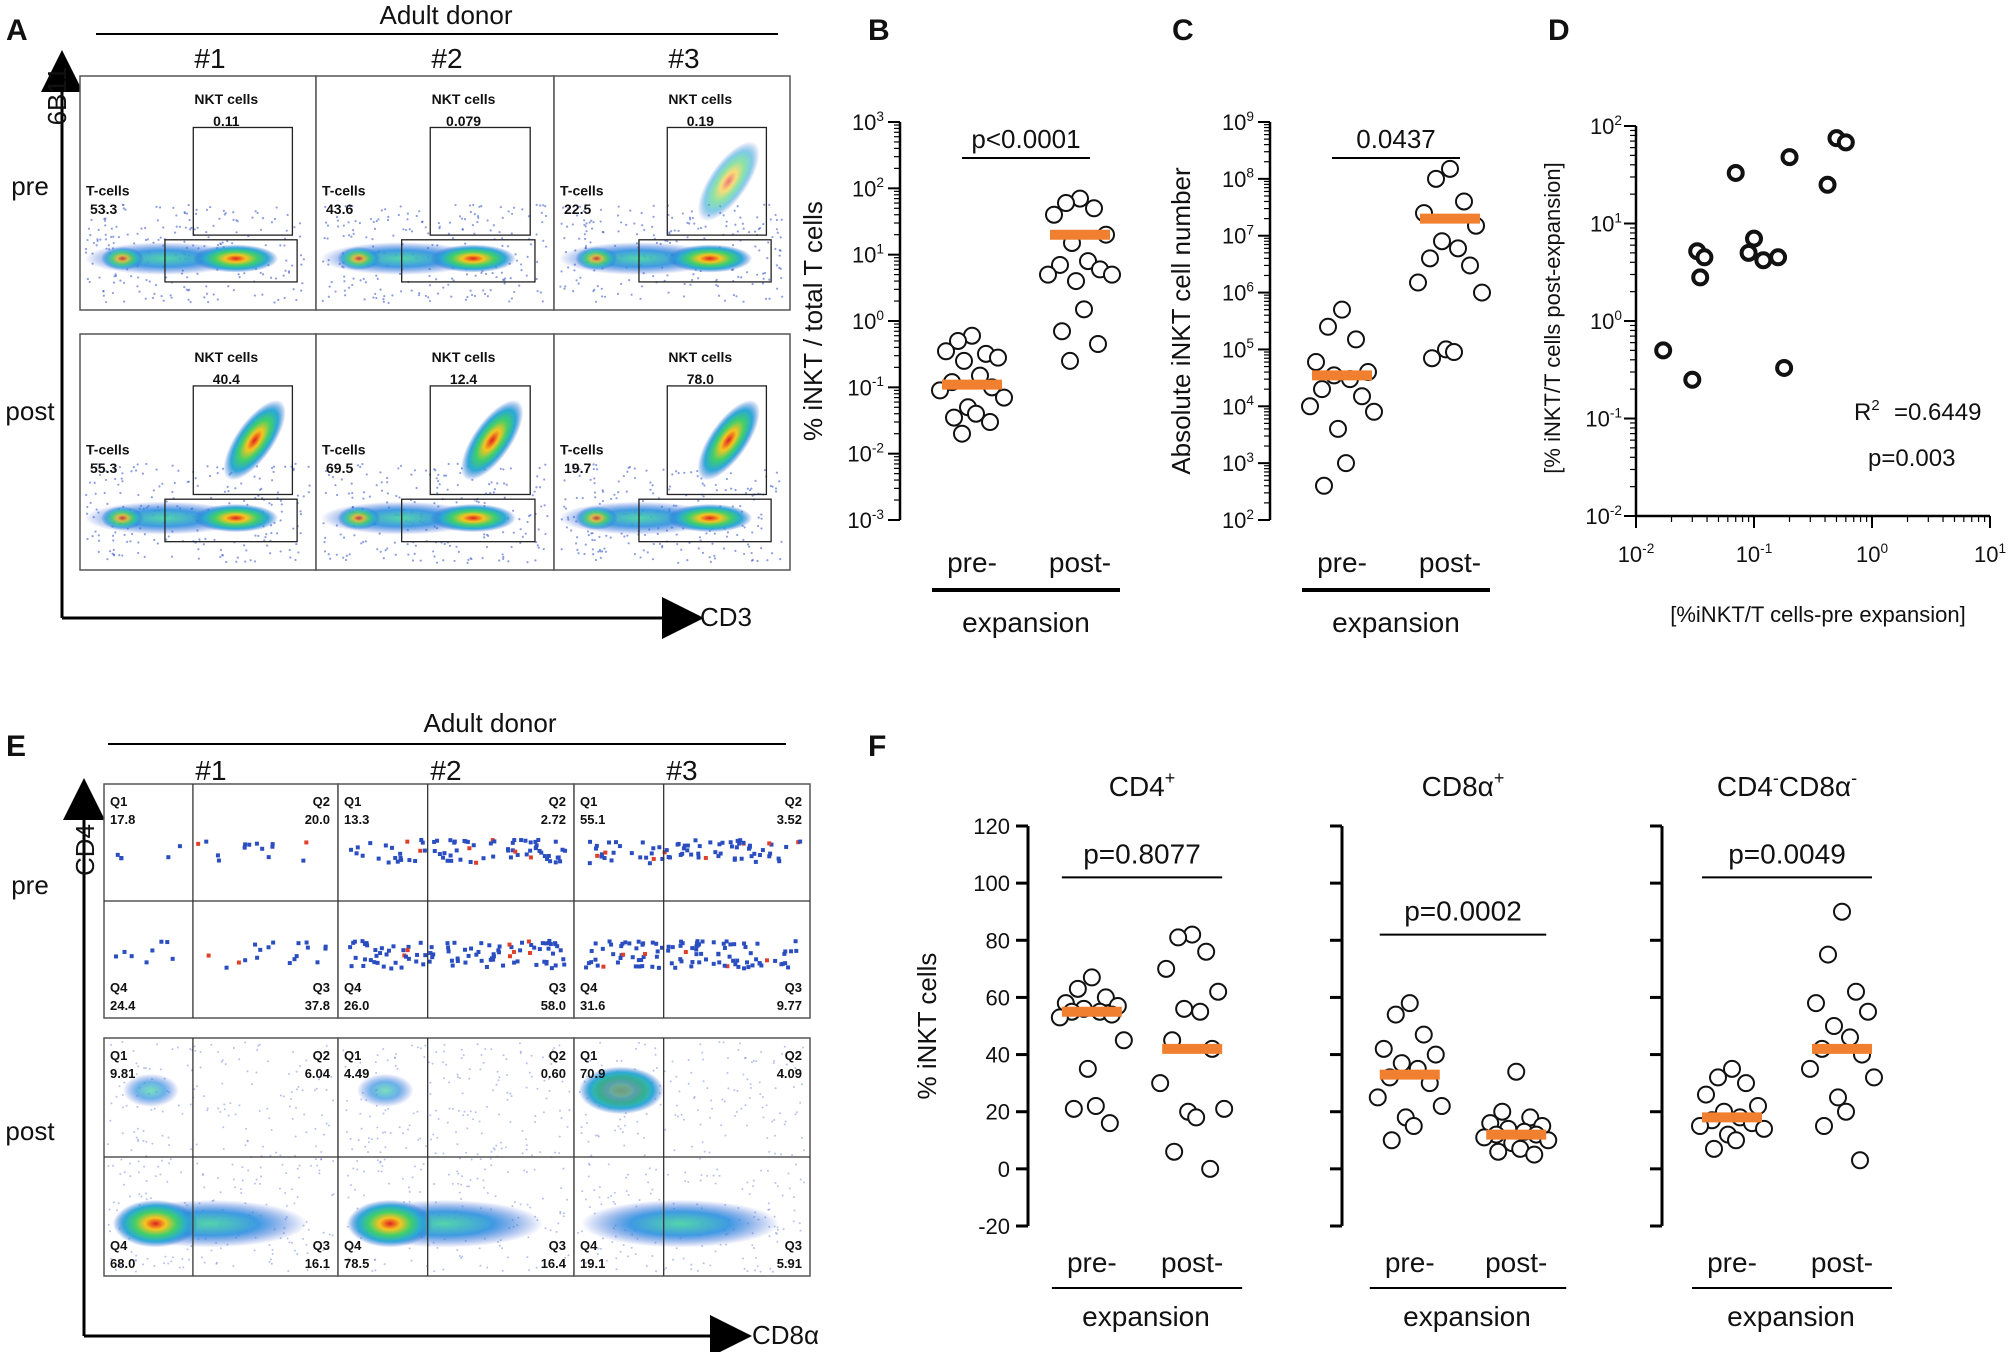  Describe the element at coordinates (1322, 389) in the screenshot. I see `chart-C-point-pre` at that location.